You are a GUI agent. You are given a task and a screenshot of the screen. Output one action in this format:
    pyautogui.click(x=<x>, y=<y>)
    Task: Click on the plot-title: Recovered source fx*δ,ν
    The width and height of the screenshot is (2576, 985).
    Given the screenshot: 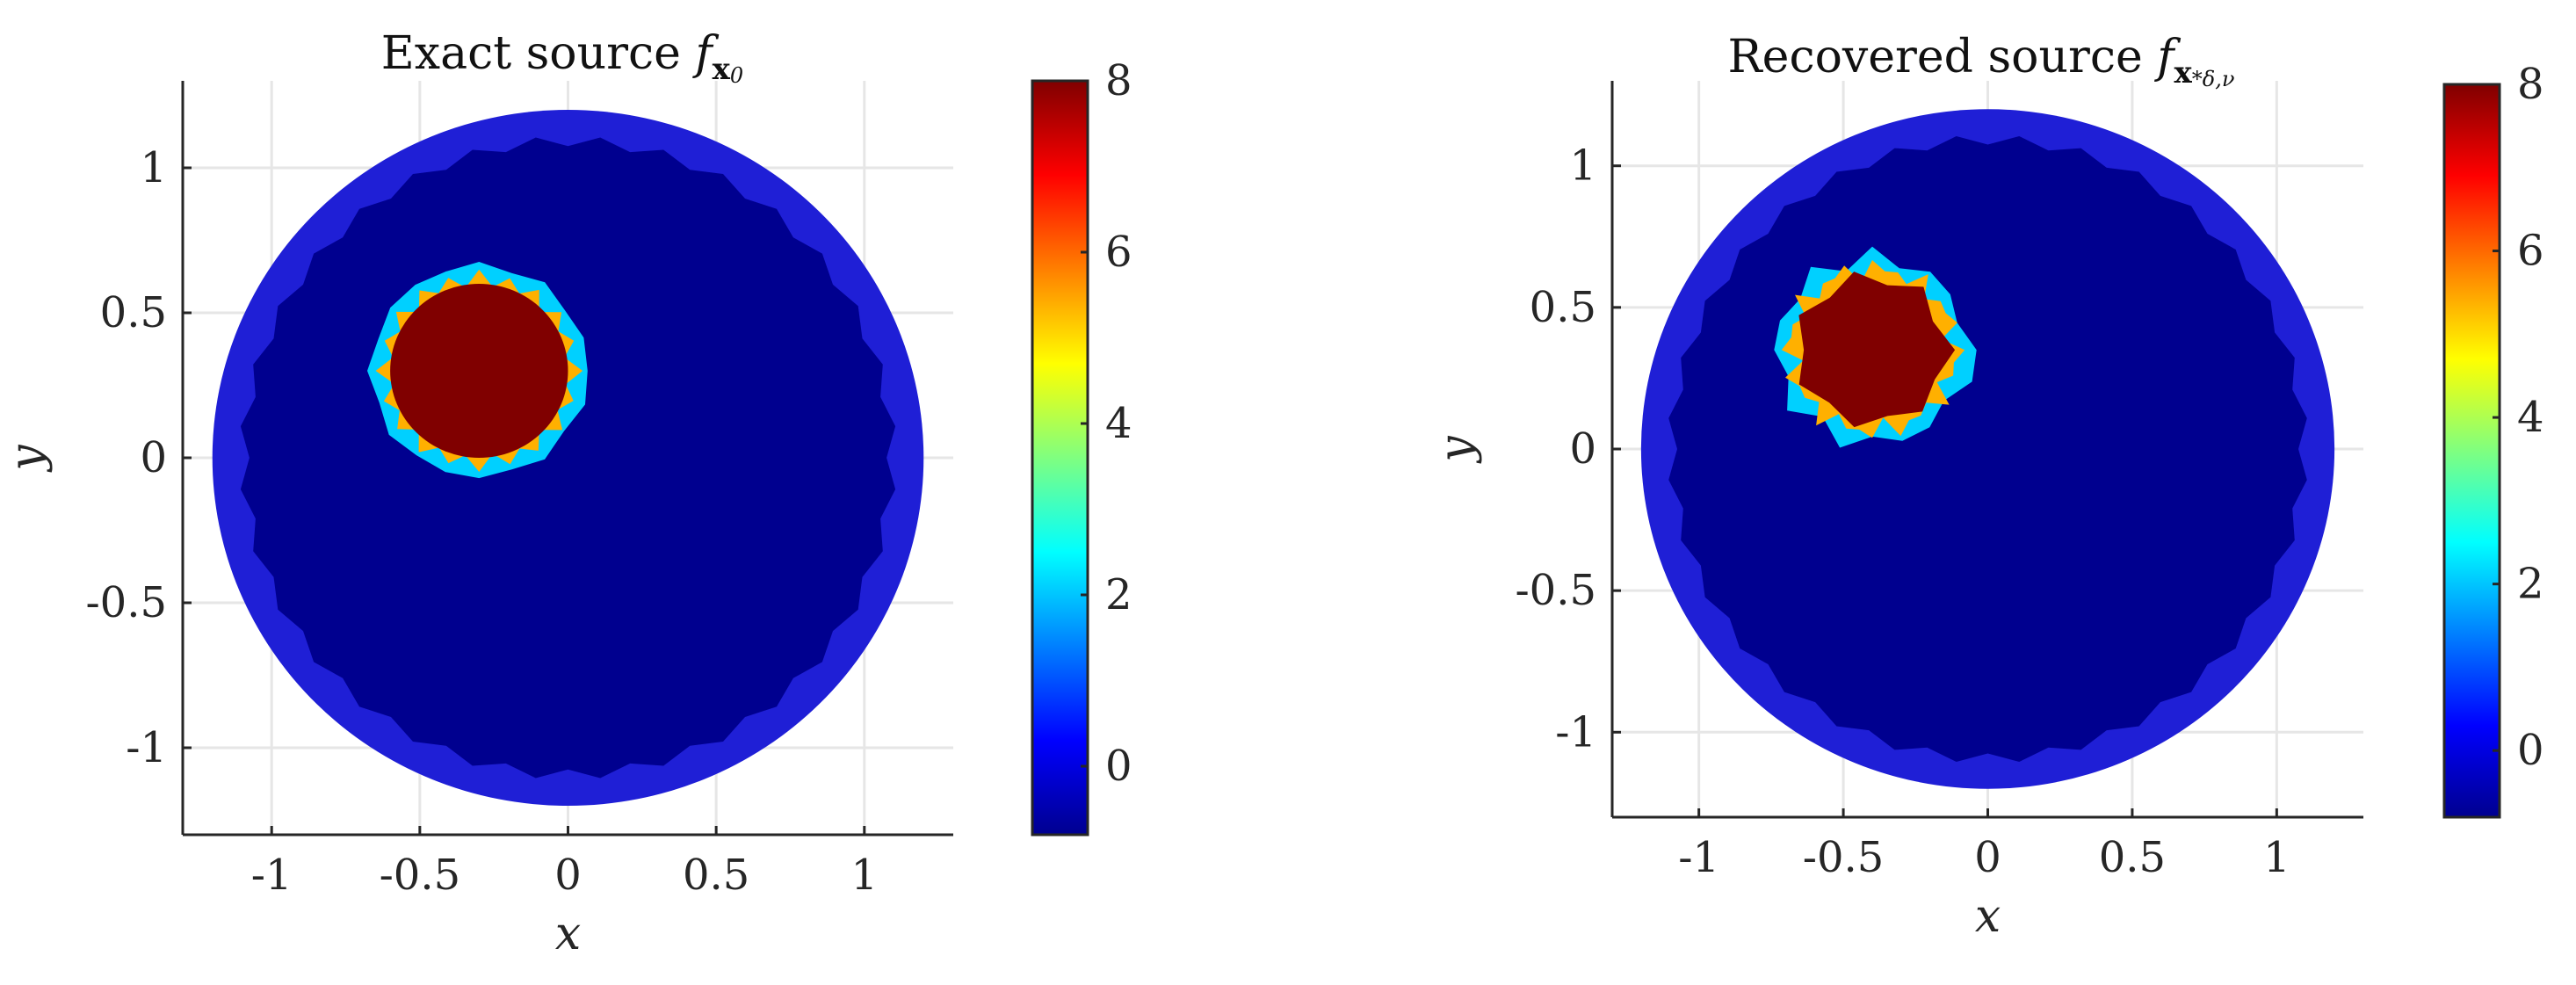 What is the action you would take?
    pyautogui.click(x=1981, y=61)
    